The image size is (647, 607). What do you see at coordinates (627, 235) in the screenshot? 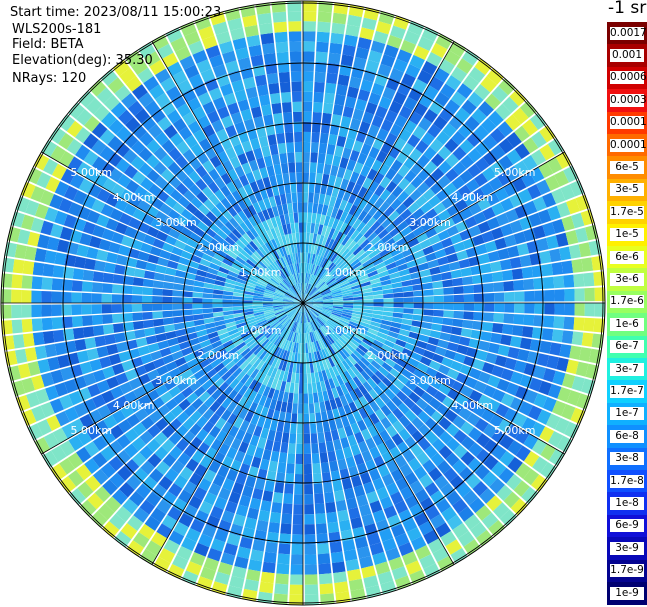
I see `colorbar-label: 1e-5` at bounding box center [627, 235].